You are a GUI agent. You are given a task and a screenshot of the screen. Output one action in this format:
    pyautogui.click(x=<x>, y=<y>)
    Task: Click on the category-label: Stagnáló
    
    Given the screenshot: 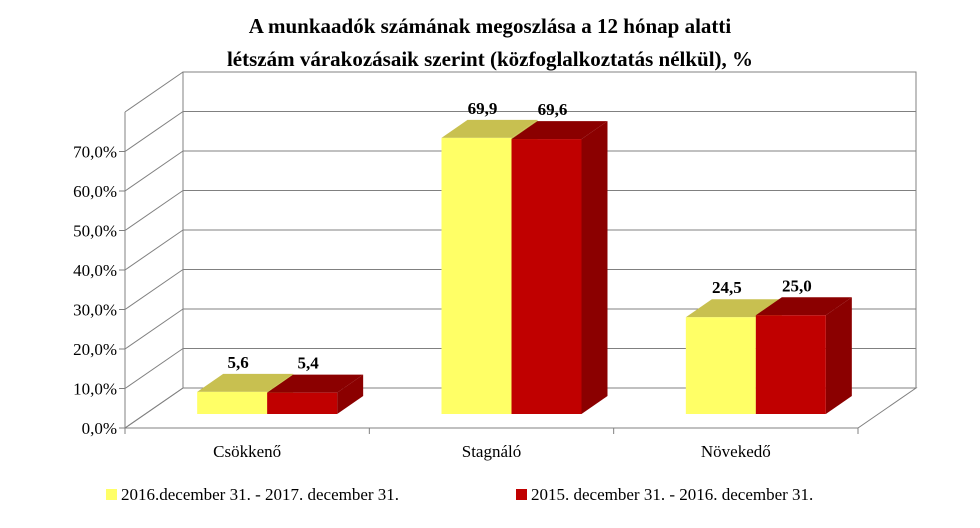 What is the action you would take?
    pyautogui.click(x=492, y=451)
    